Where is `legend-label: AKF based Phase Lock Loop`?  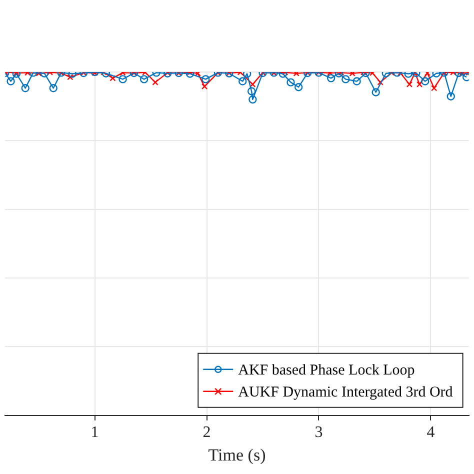 legend-label: AKF based Phase Lock Loop is located at coordinates (326, 370).